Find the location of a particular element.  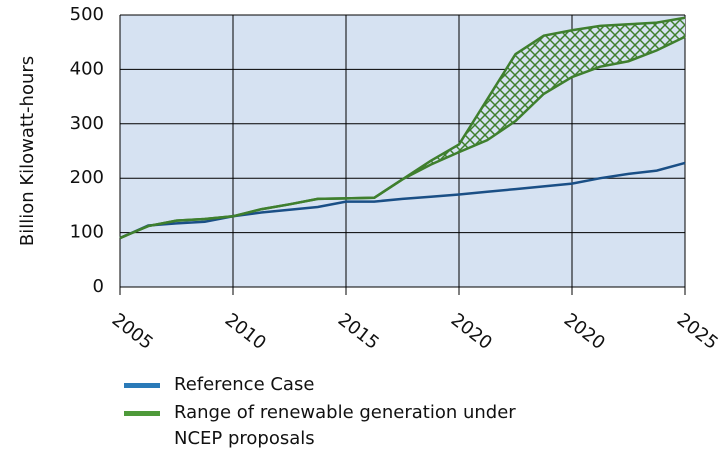

y-tick-label: 300 is located at coordinates (87, 123).